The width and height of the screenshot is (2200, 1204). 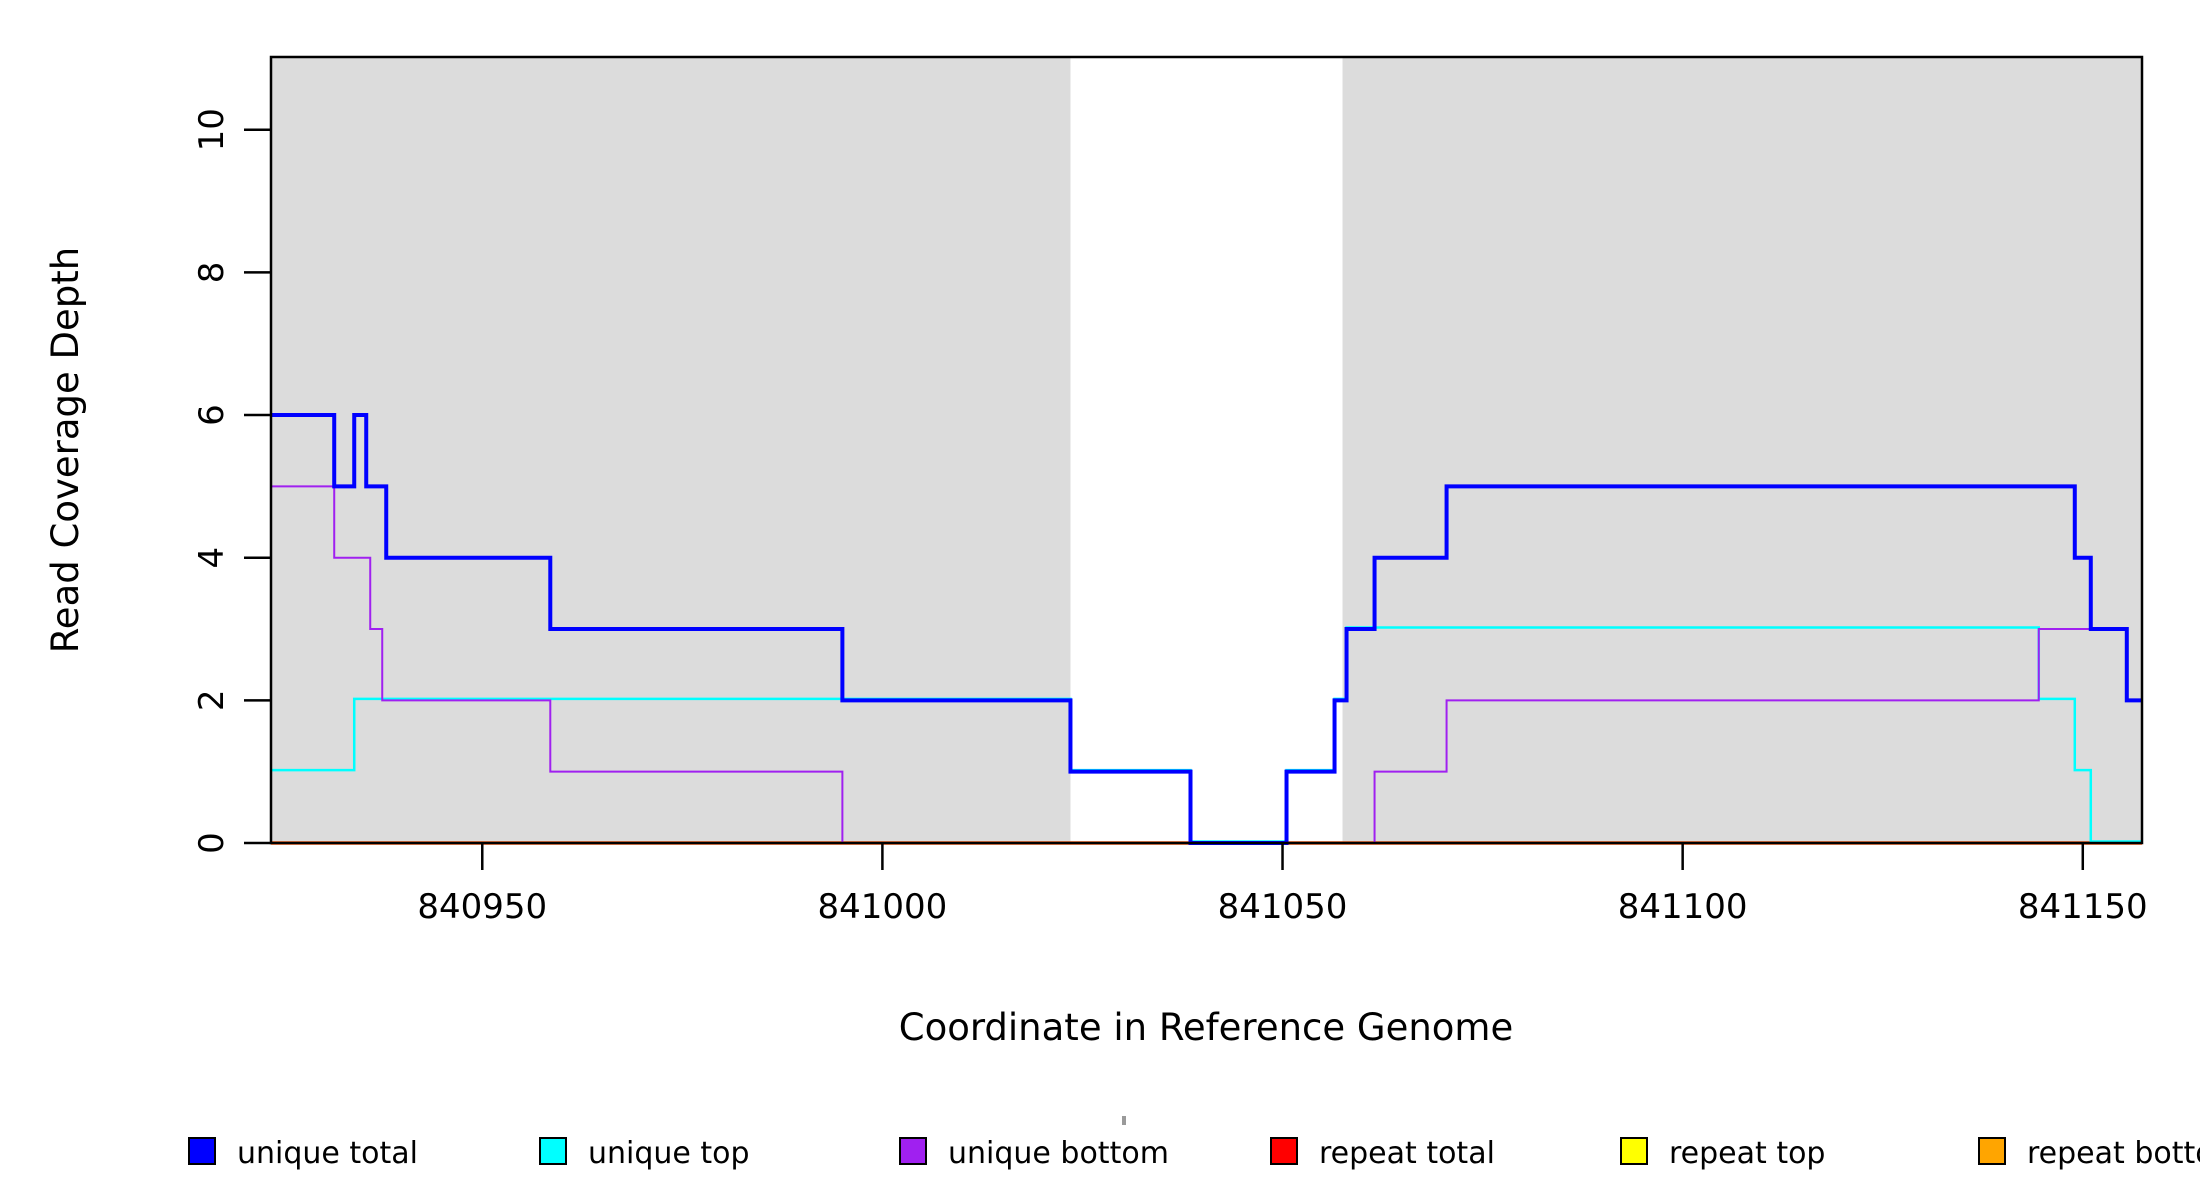 I want to click on stray-dot-artifact, so click(x=1124, y=1120).